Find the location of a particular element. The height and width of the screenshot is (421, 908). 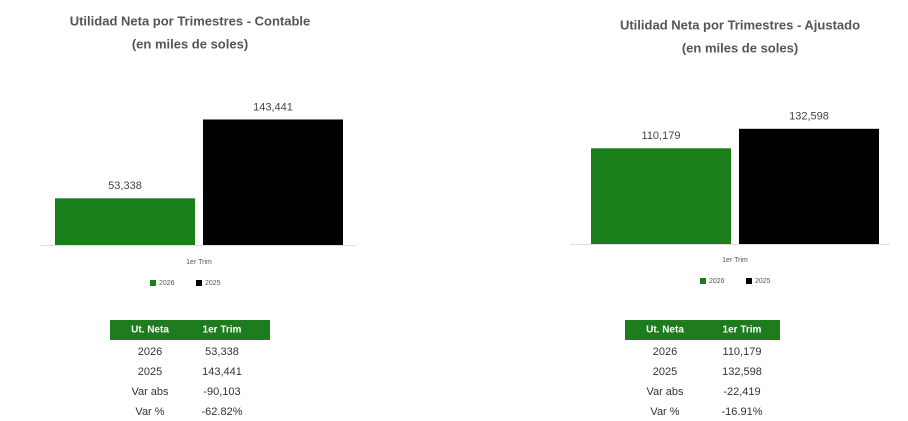

table-cell: 110,179 is located at coordinates (742, 352).